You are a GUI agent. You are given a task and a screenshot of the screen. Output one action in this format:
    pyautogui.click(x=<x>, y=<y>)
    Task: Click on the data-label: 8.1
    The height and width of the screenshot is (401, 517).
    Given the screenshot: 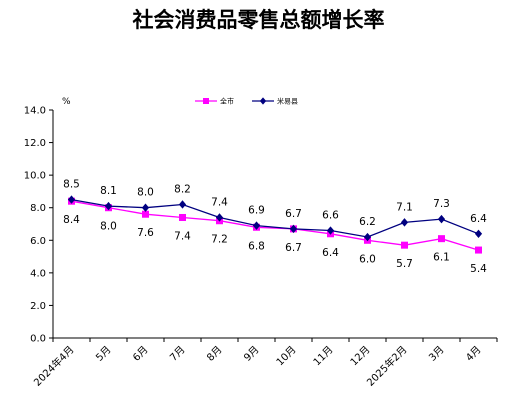 What is the action you would take?
    pyautogui.click(x=108, y=191)
    